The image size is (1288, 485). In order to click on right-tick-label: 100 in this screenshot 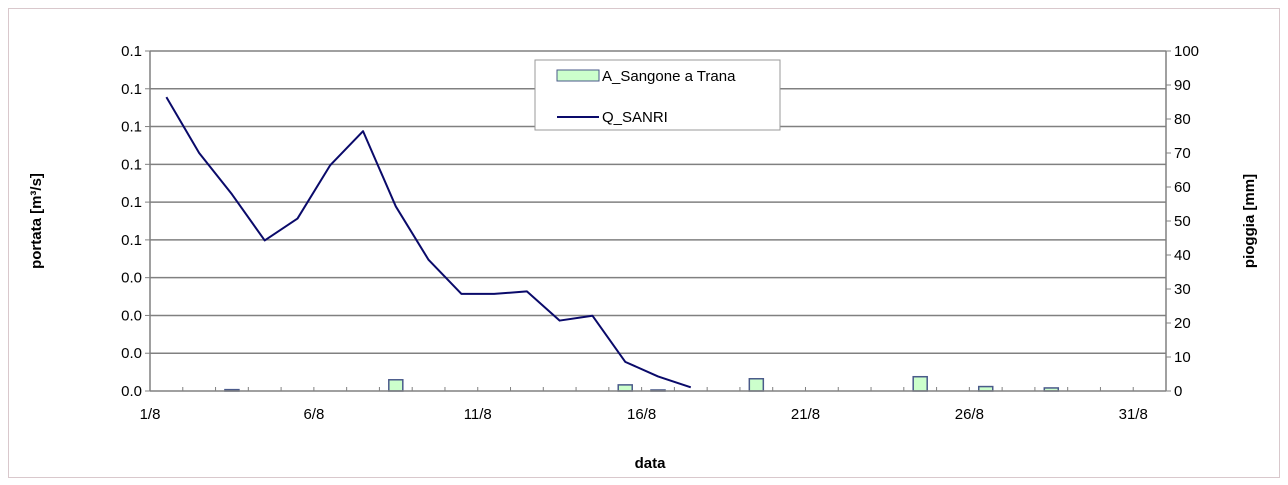, I will do `click(1186, 51)`.